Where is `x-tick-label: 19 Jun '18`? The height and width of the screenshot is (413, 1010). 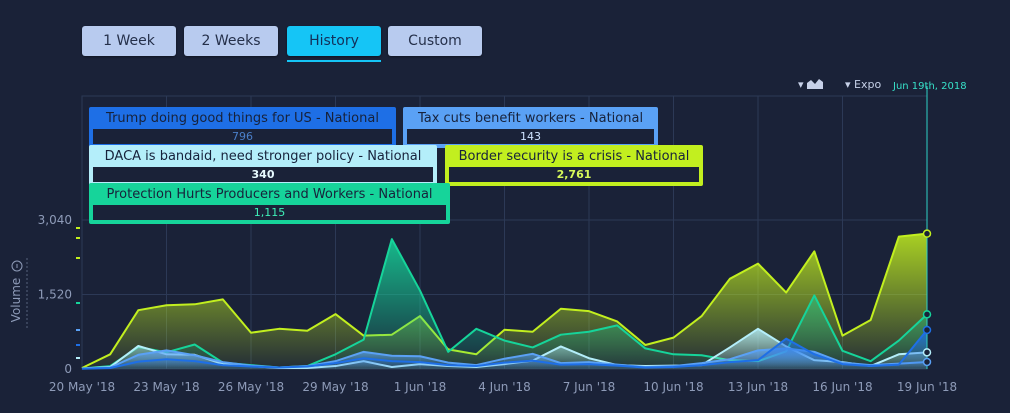
x-tick-label: 19 Jun '18 is located at coordinates (927, 387).